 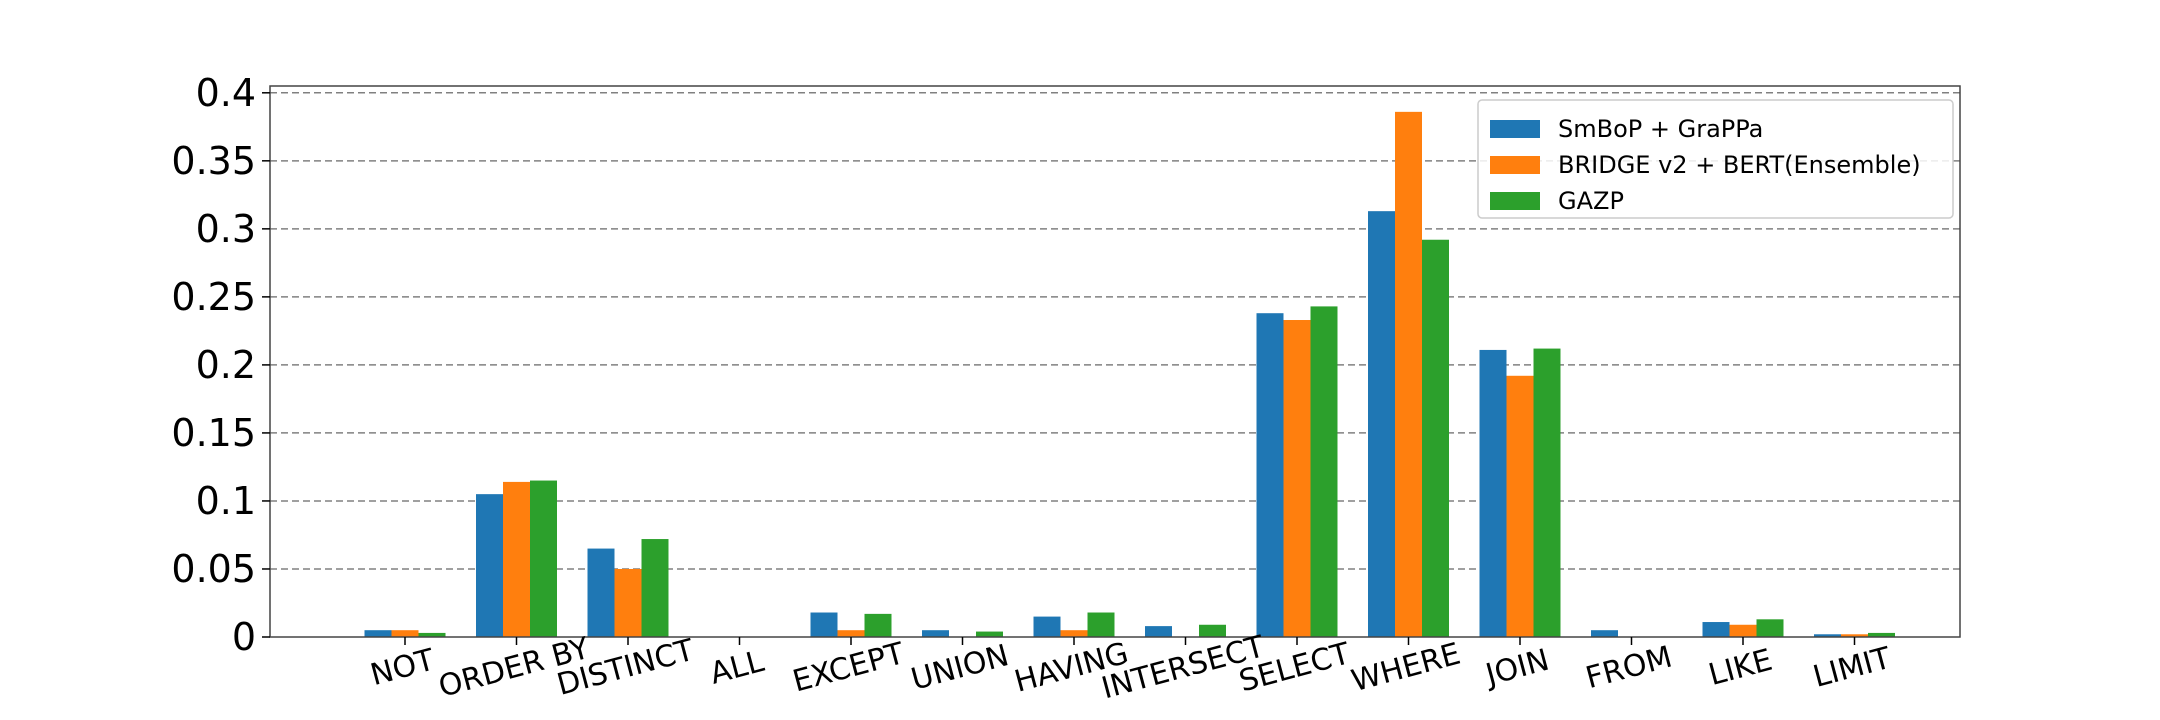 I want to click on y-tick-label: 0.25, so click(x=213, y=297).